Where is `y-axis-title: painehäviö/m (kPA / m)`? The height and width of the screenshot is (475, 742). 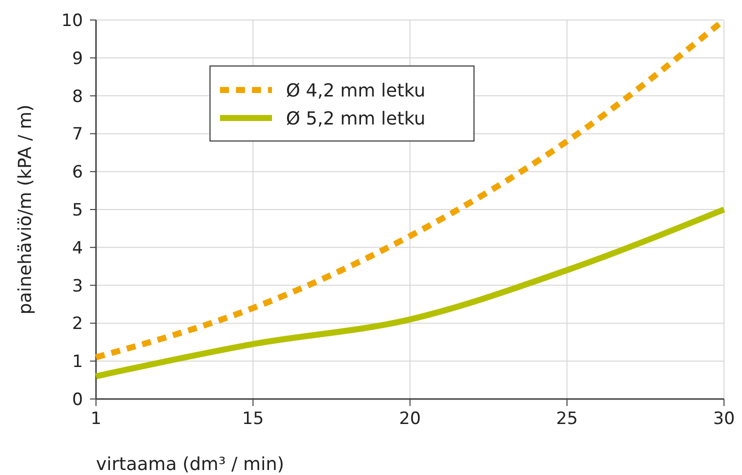
y-axis-title: painehäviö/m (kPA / m) is located at coordinates (25, 209).